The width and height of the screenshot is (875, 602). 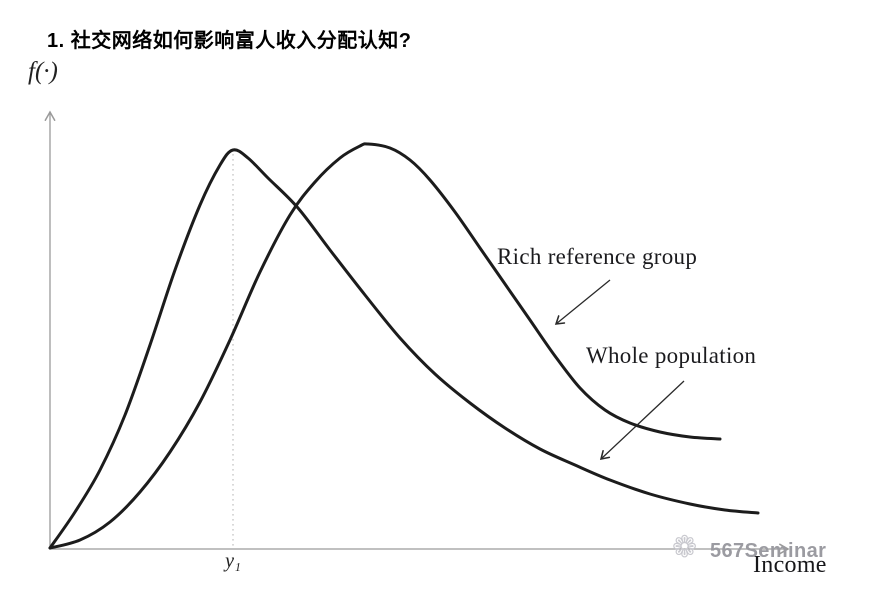 What do you see at coordinates (768, 551) in the screenshot?
I see `watermark-text: 567Seminar` at bounding box center [768, 551].